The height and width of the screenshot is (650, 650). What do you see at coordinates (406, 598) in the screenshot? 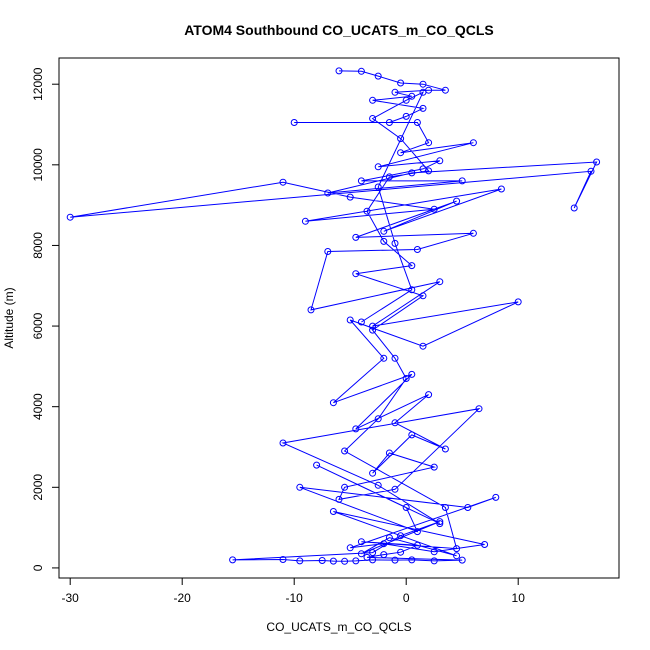
I see `x-tick-label: 0` at bounding box center [406, 598].